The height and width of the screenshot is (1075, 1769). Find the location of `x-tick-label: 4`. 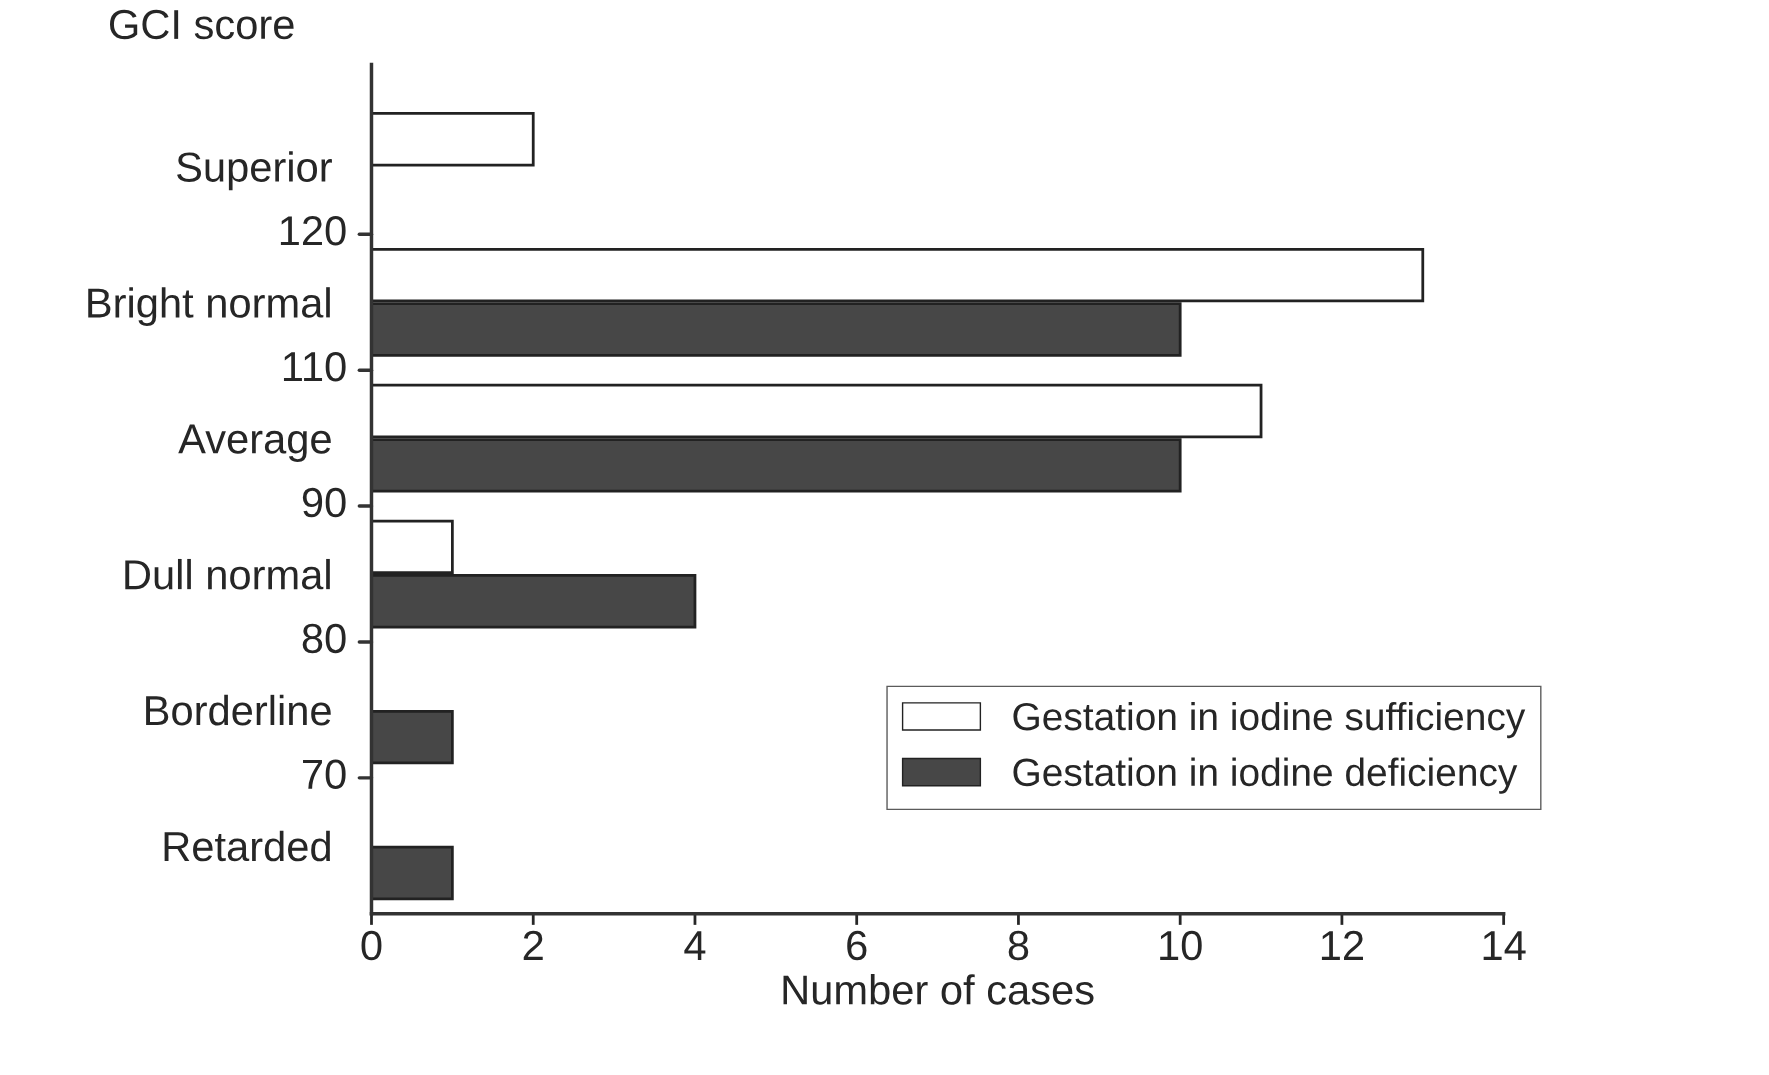

x-tick-label: 4 is located at coordinates (695, 945).